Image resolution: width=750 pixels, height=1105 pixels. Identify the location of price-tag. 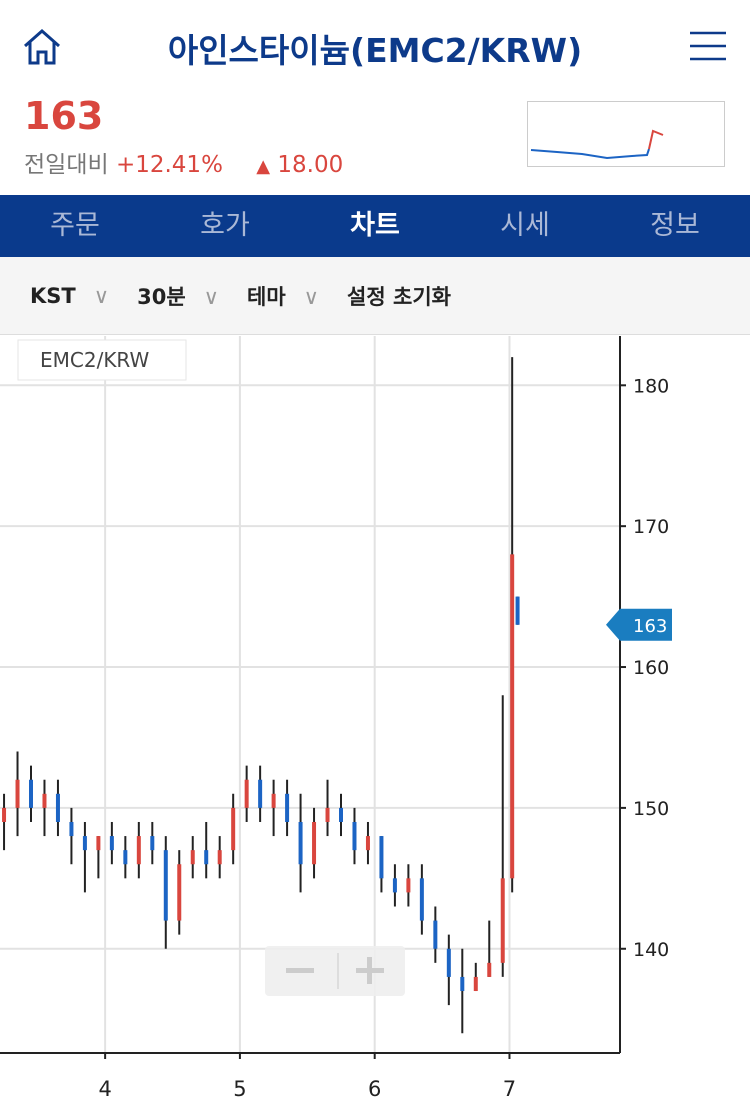
(639, 624).